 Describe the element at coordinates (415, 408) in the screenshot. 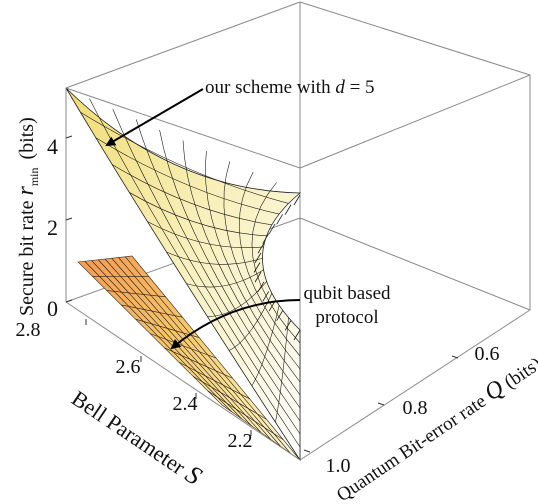

I see `q-tick-label-0.8: 0.8` at that location.